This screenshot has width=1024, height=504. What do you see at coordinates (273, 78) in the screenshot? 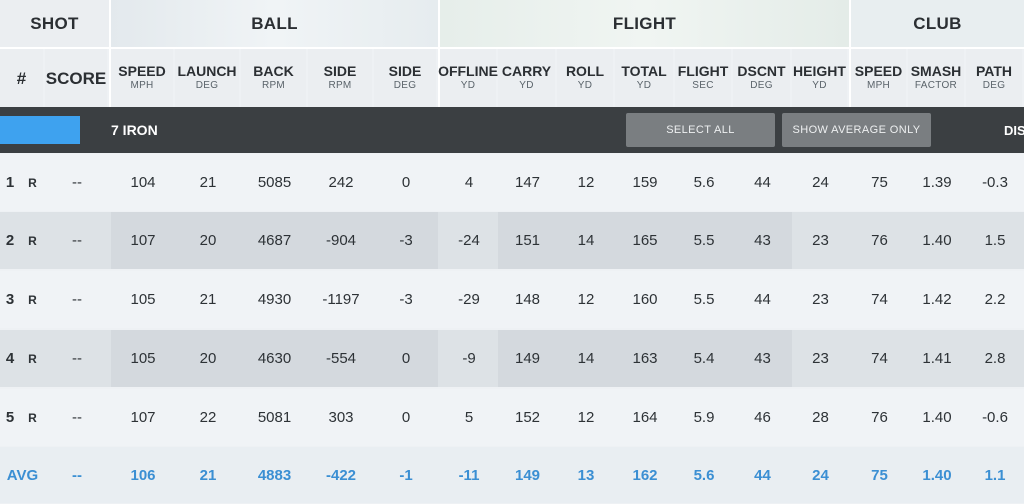
I see `column-header: BACK RPM` at bounding box center [273, 78].